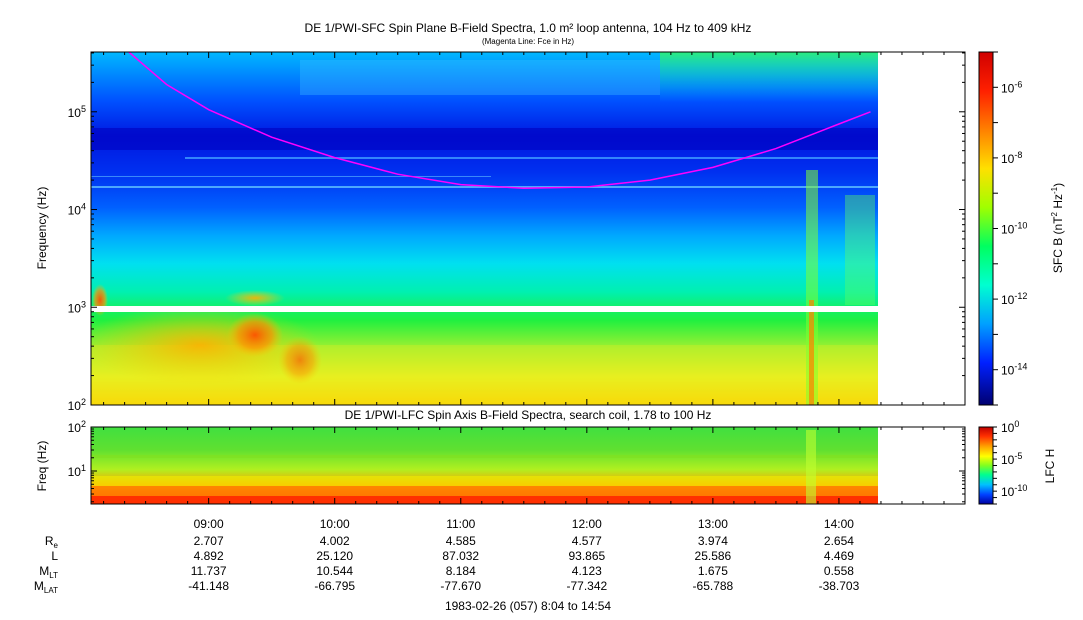 Image resolution: width=1083 pixels, height=620 pixels. Describe the element at coordinates (461, 541) in the screenshot. I see `ephemeris-value: 4.585` at that location.